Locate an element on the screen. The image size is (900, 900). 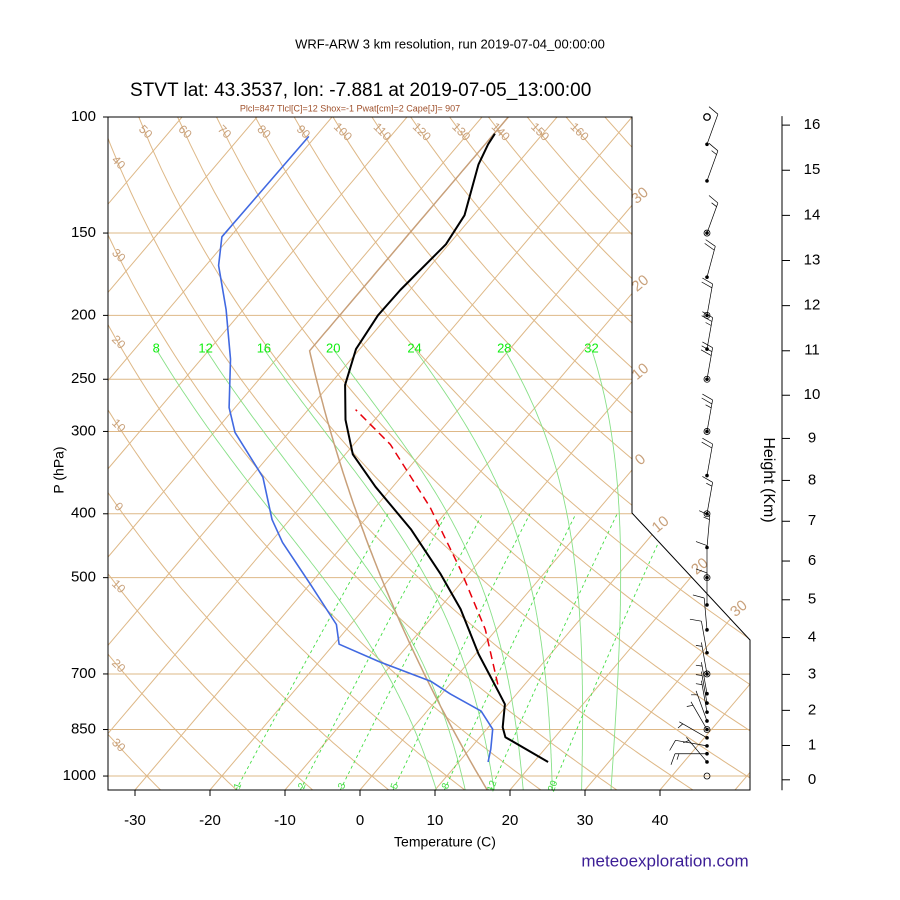
y2-tick-label: 13 is located at coordinates (812, 259).